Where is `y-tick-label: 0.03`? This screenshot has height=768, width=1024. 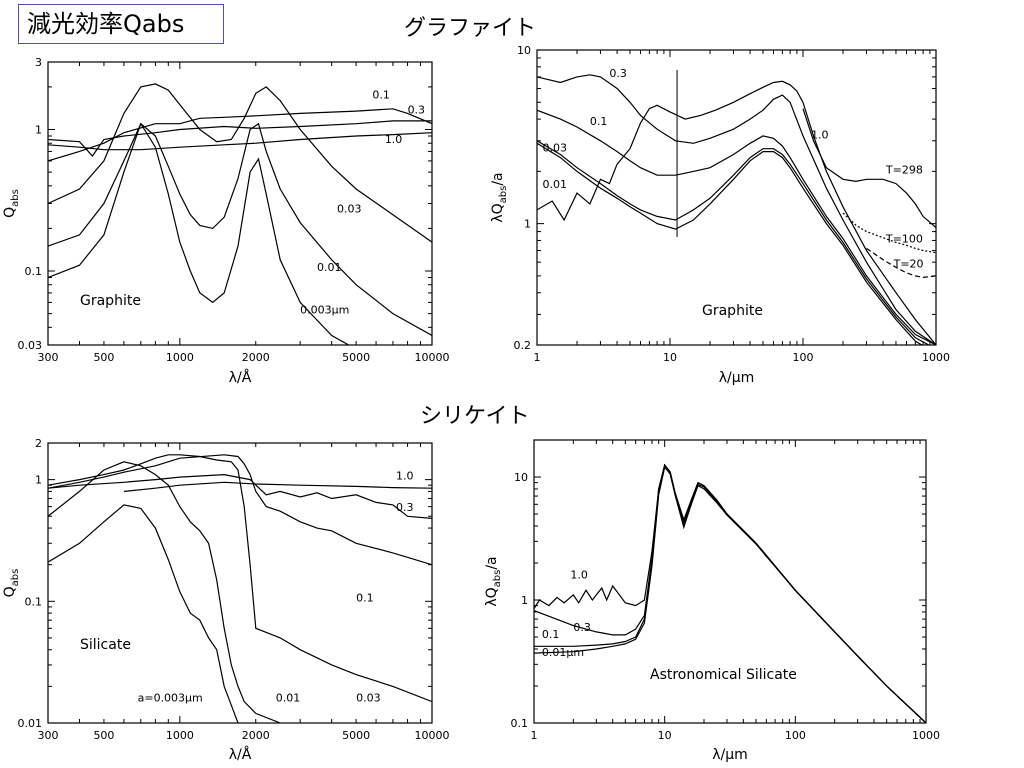 y-tick-label: 0.03 is located at coordinates (30, 345).